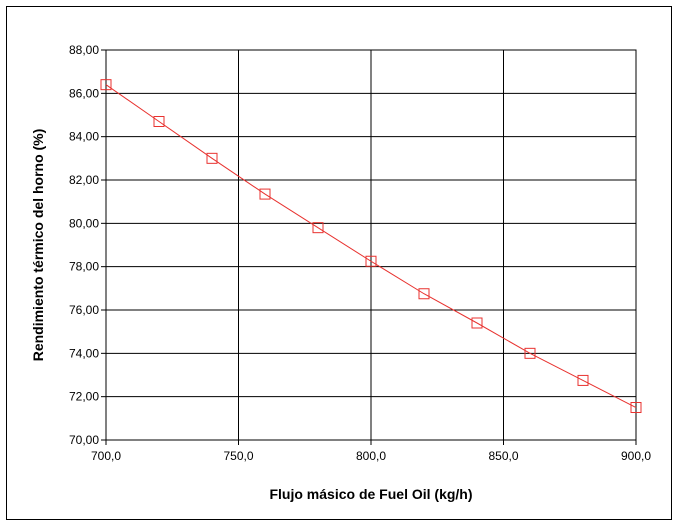 This screenshot has width=680, height=528. Describe the element at coordinates (84, 267) in the screenshot. I see `y-tick-label: 78,00` at that location.